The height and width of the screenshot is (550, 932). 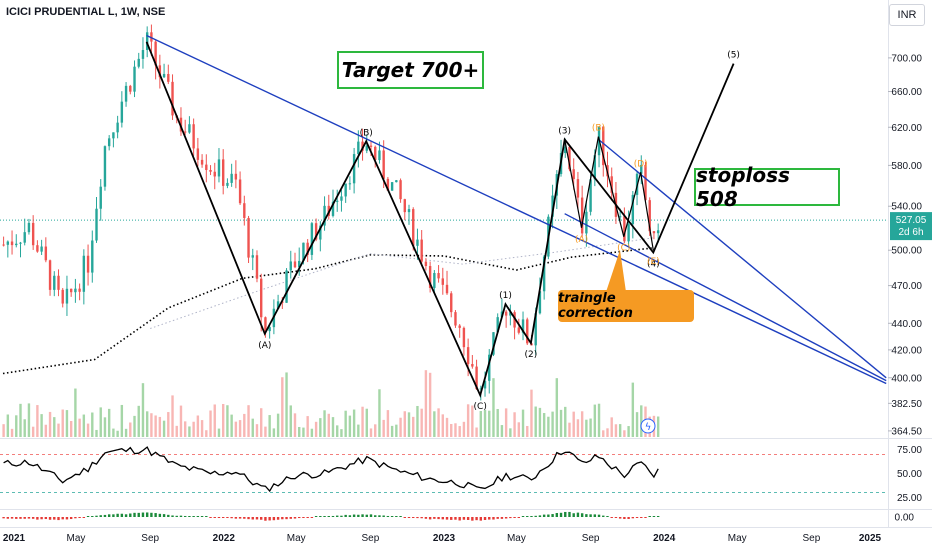 What do you see at coordinates (609, 193) in the screenshot?
I see `triangle-wave-line` at bounding box center [609, 193].